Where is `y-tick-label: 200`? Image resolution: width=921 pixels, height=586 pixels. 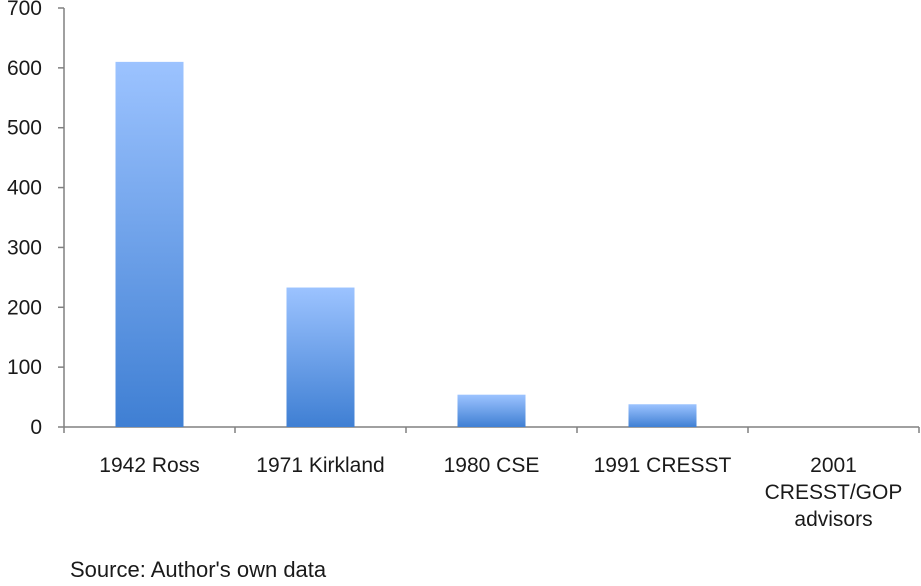
y-tick-label: 200 is located at coordinates (24, 307).